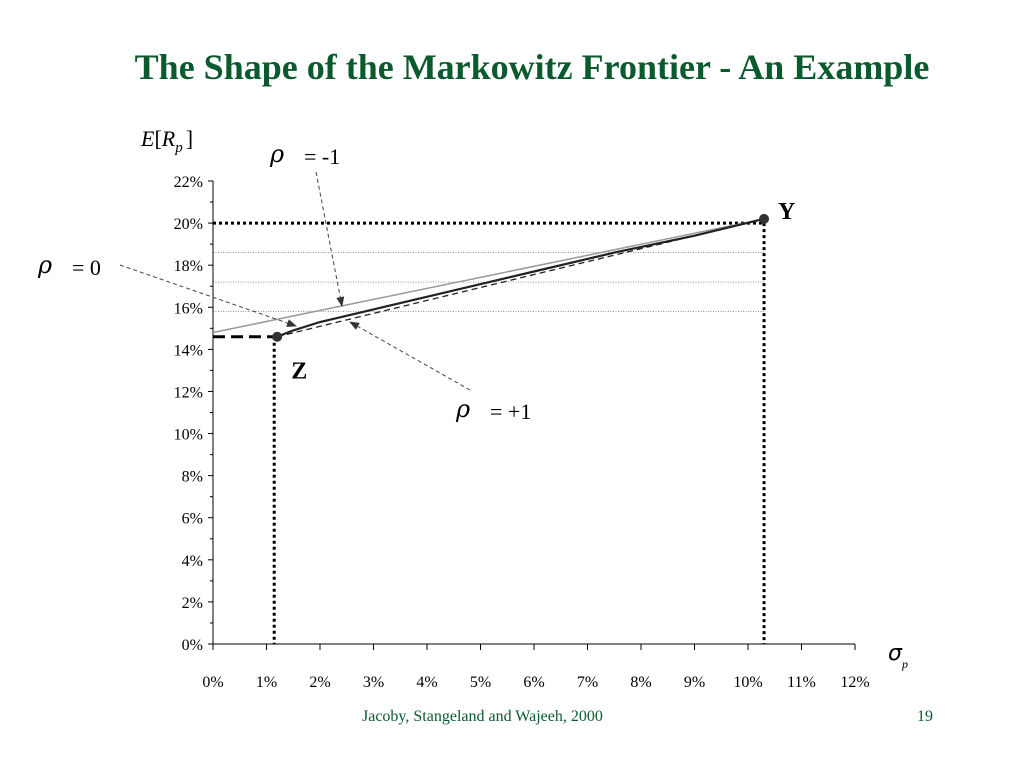 The width and height of the screenshot is (1024, 768). Describe the element at coordinates (166, 141) in the screenshot. I see `y-axis-label: E[Rp]` at that location.